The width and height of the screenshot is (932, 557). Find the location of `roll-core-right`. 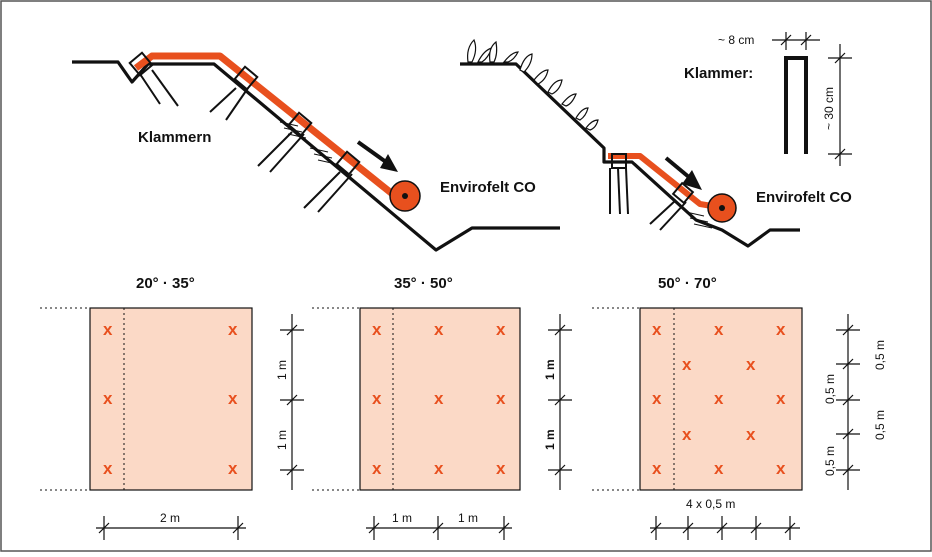

roll-core-right is located at coordinates (722, 208).